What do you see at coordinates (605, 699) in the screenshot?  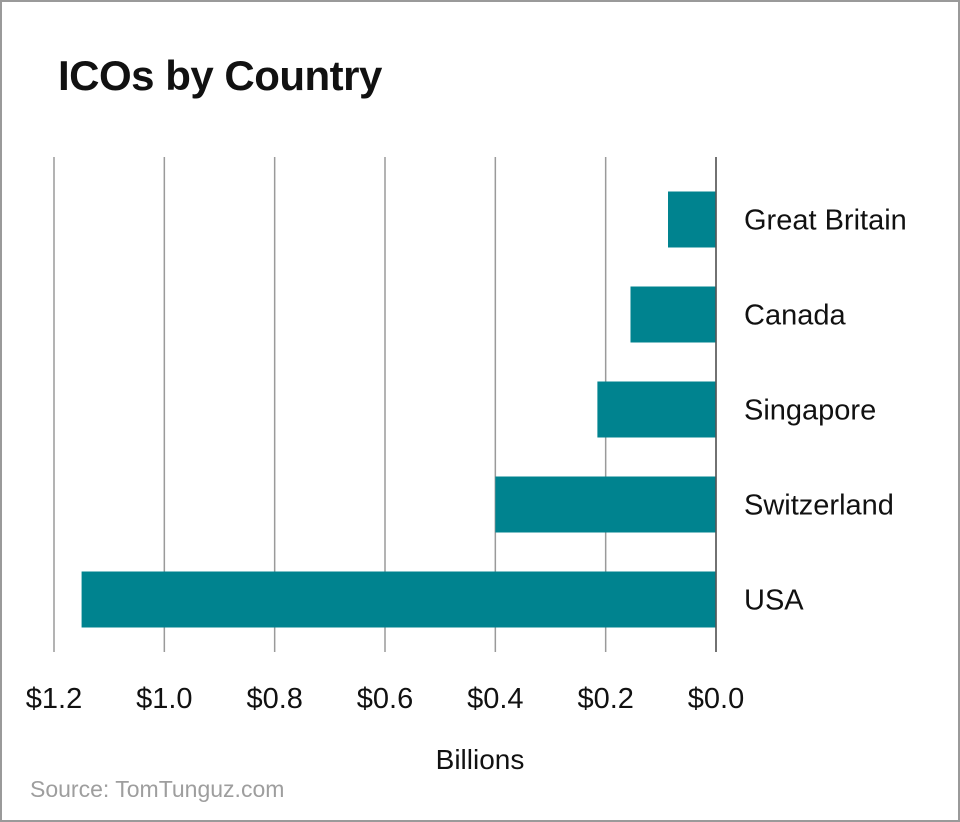 I see `x-tick-label: $0.2` at bounding box center [605, 699].